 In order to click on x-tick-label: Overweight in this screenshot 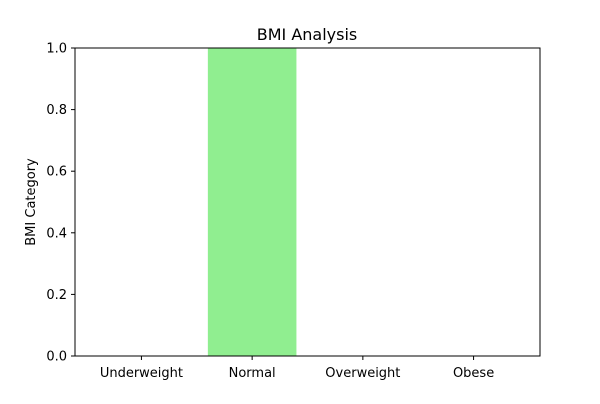, I will do `click(362, 373)`.